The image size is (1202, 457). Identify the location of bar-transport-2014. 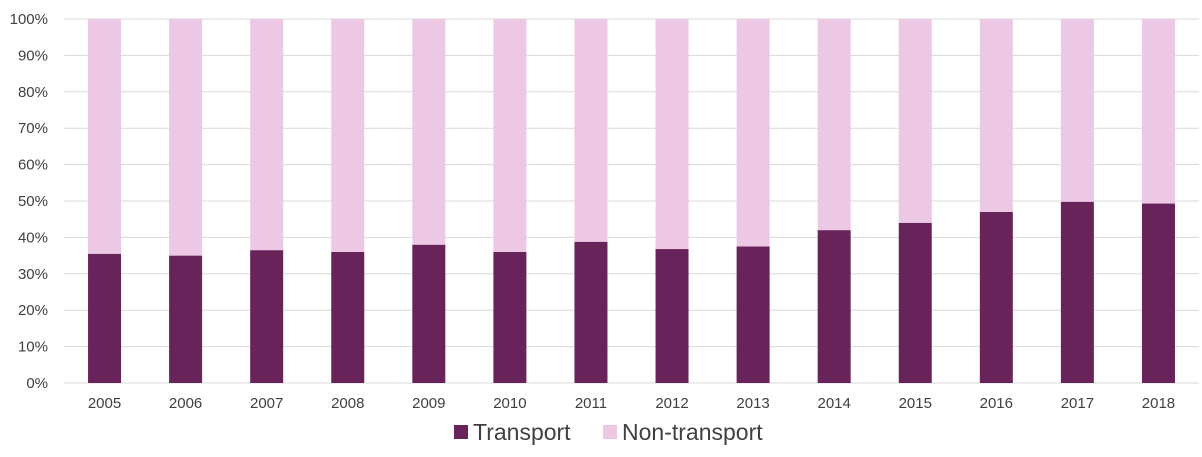
(834, 306).